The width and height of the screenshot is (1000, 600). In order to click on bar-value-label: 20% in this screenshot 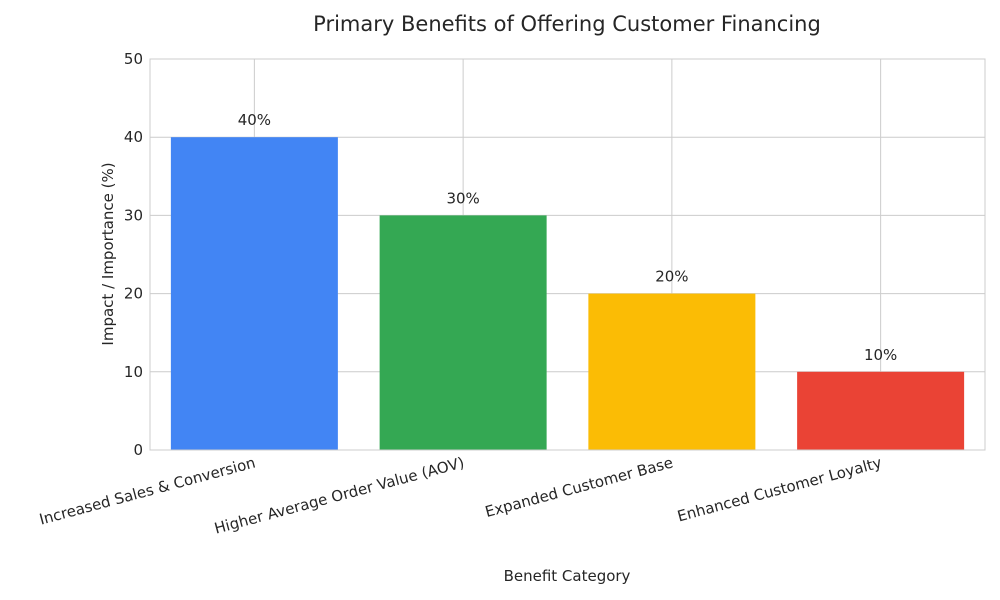, I will do `click(671, 277)`.